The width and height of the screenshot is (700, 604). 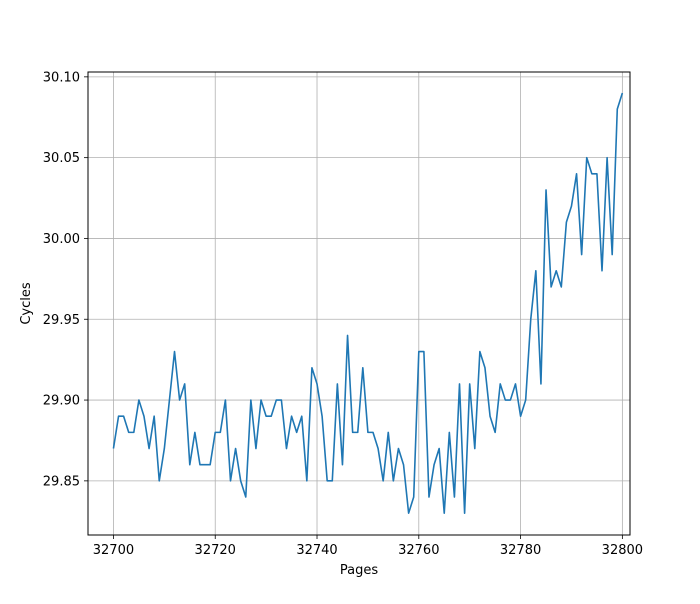 I want to click on x-tick-label: 32780, so click(x=520, y=550).